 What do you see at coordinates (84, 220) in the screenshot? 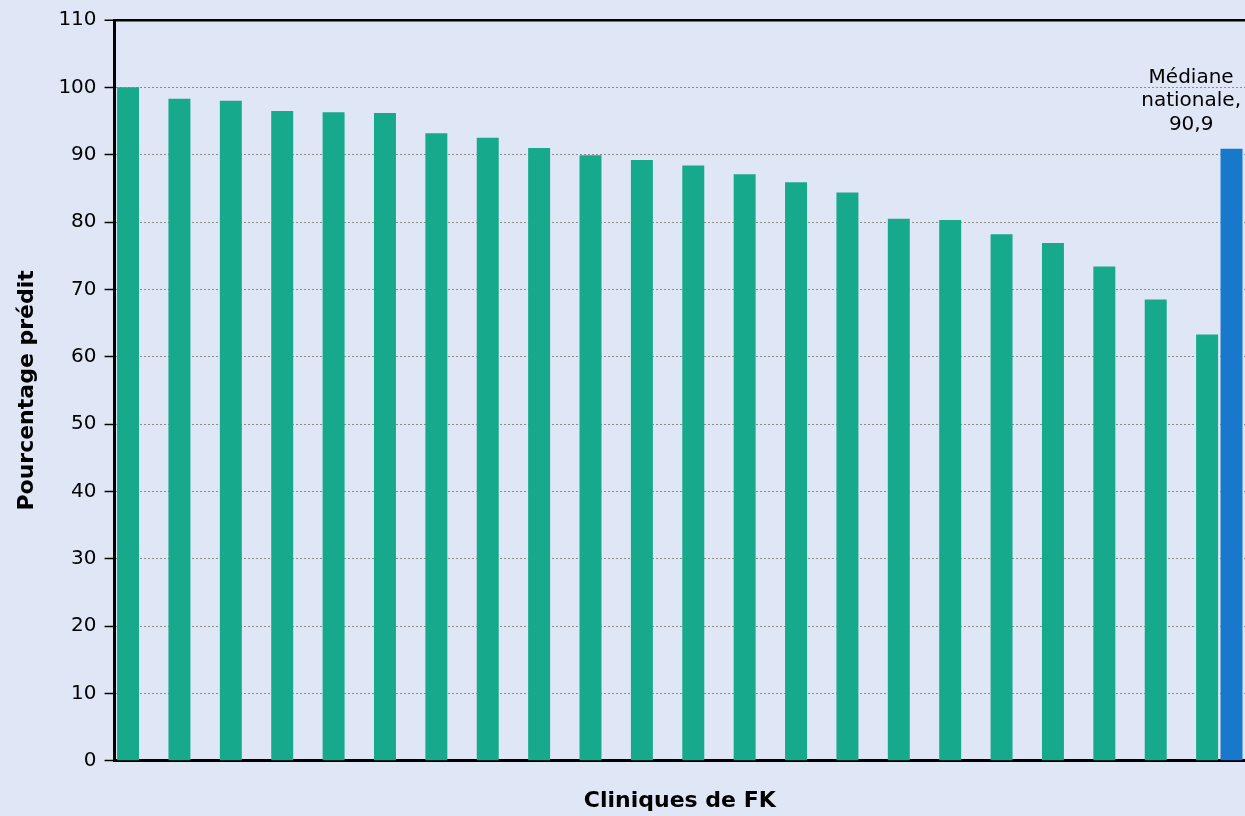
I see `y-tick-label: 80` at bounding box center [84, 220].